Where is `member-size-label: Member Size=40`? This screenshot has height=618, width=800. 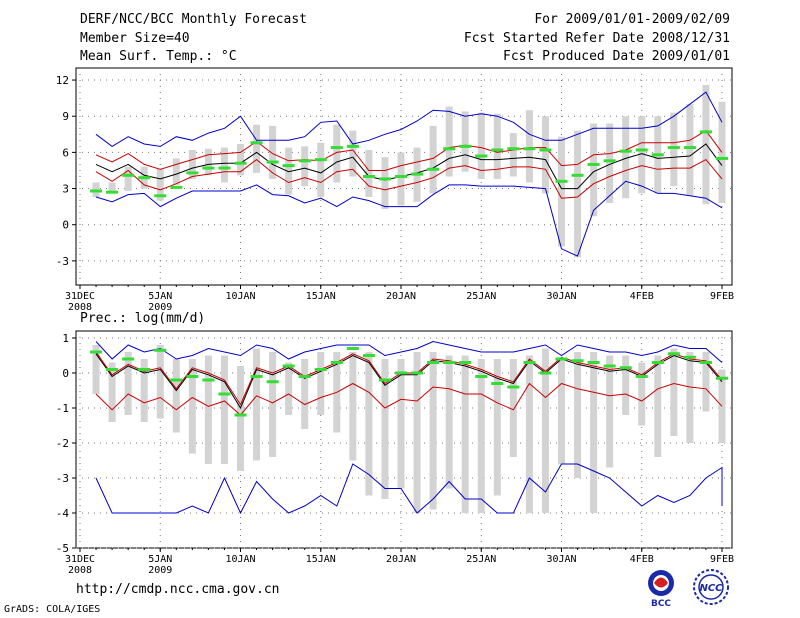
member-size-label: Member Size=40 is located at coordinates (135, 38).